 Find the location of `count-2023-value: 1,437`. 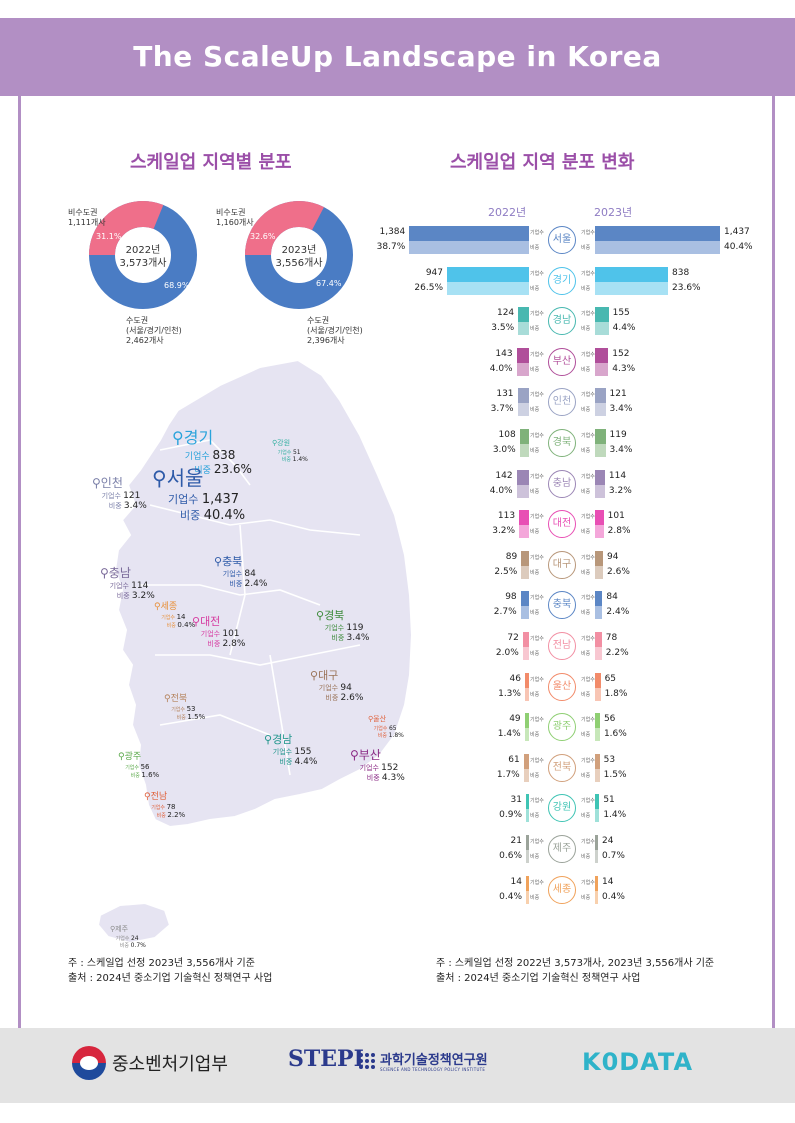

count-2023-value: 1,437 is located at coordinates (737, 232).